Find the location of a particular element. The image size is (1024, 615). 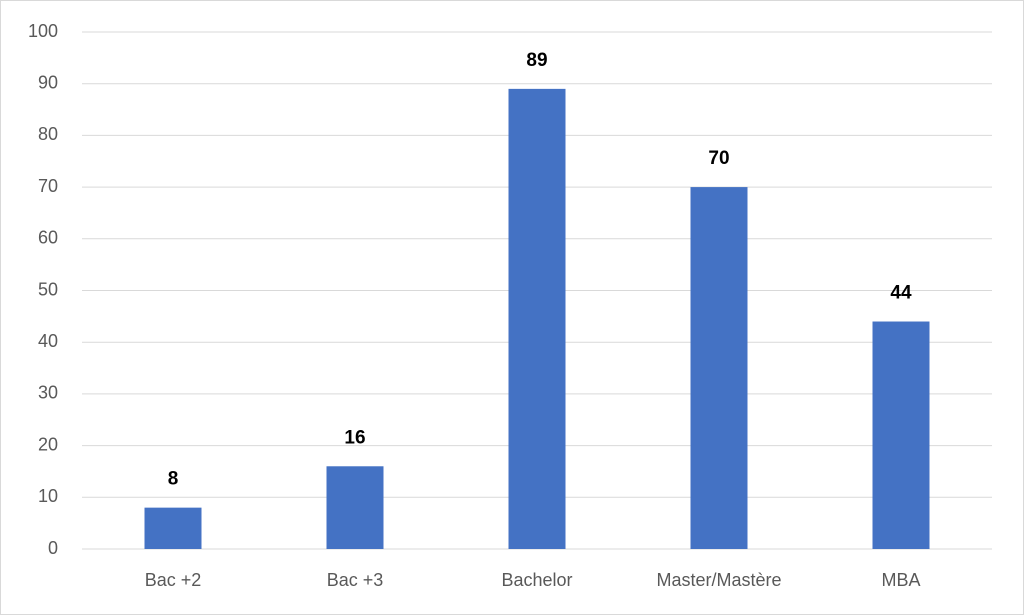

value-label: 89 is located at coordinates (536, 60).